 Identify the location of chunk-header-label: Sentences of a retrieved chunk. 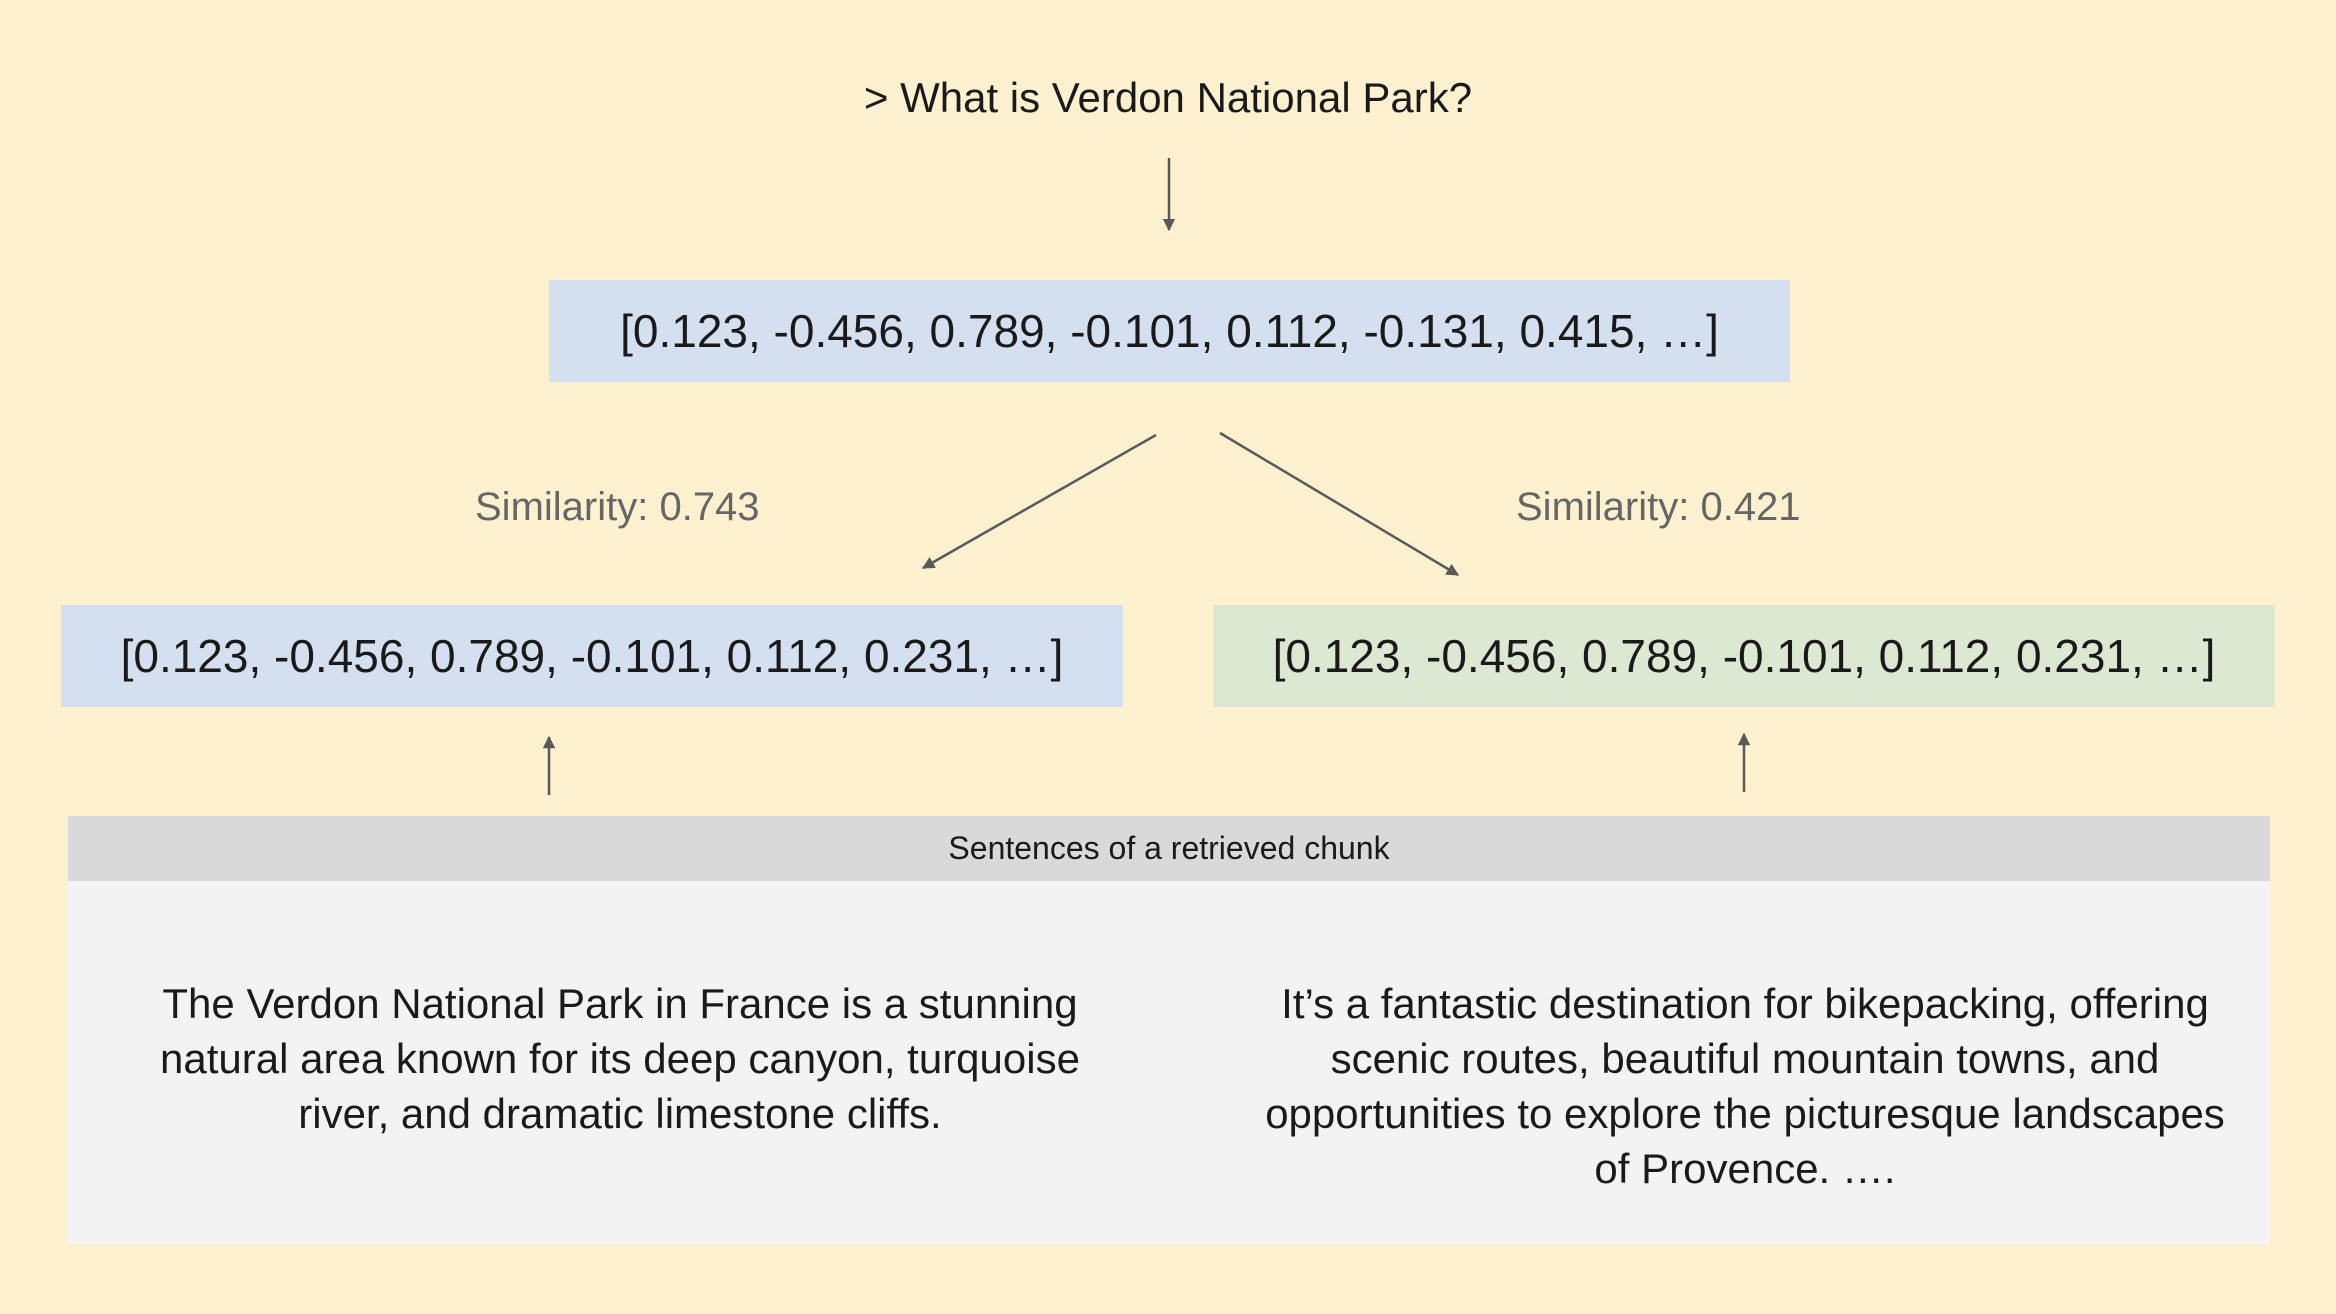
(1169, 848).